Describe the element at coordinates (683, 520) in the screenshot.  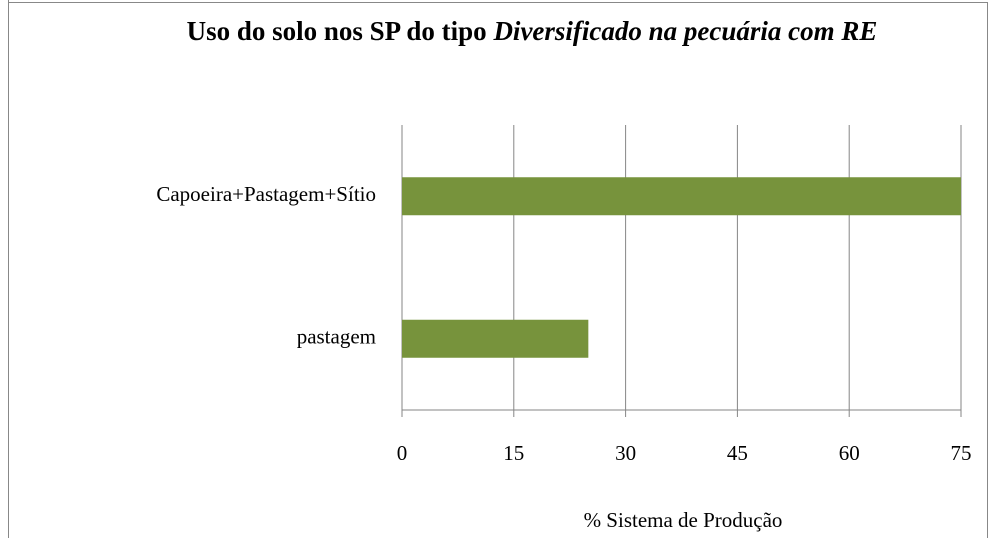
I see `x-axis-label: % Sistema de Produção` at that location.